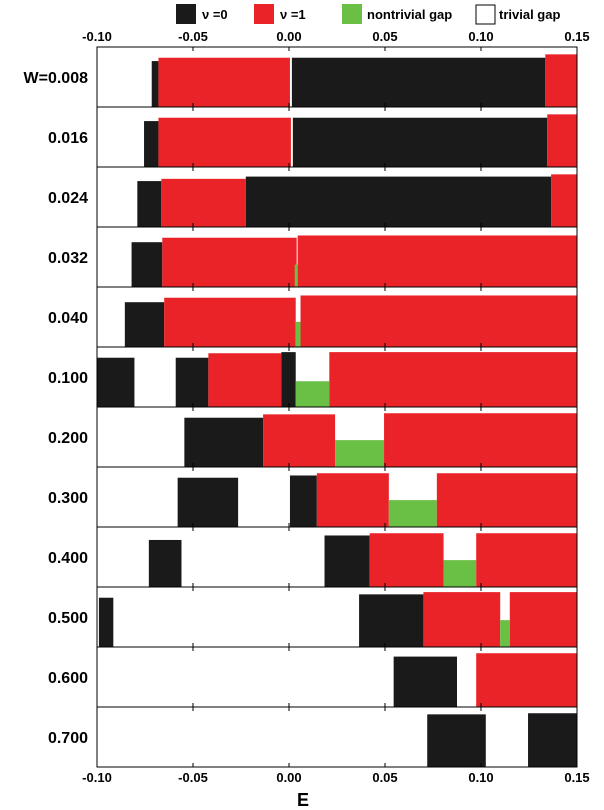 Image resolution: width=604 pixels, height=810 pixels. Describe the element at coordinates (480, 36) in the screenshot. I see `top-tick-label: 0.10` at that location.